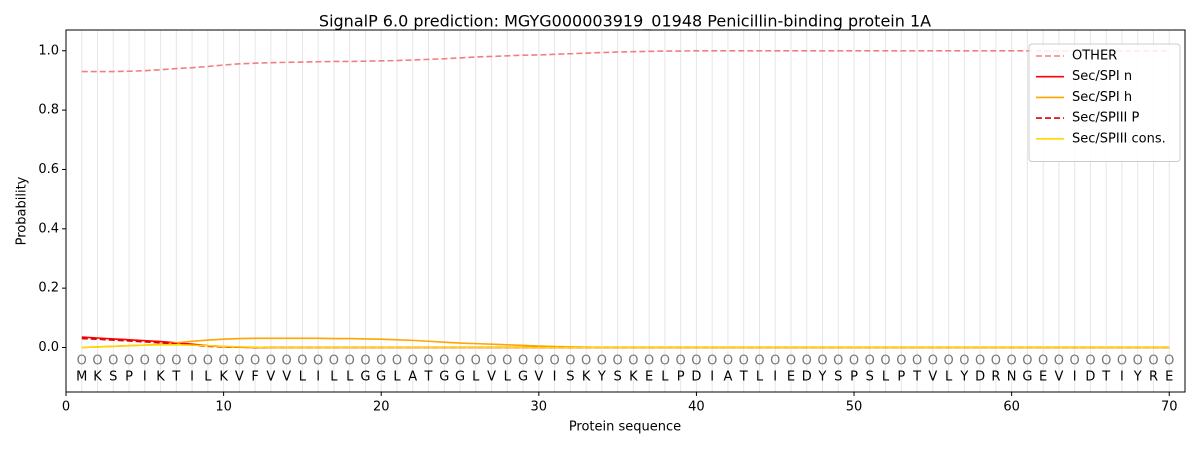  What do you see at coordinates (1102, 97) in the screenshot?
I see `legend-label: Sec/SPI h` at bounding box center [1102, 97].